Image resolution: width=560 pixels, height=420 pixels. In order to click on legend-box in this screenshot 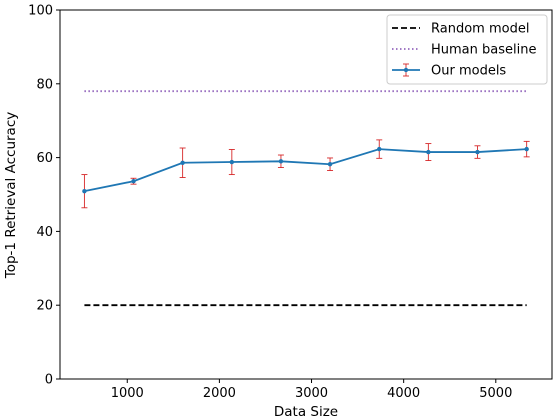, I will do `click(467, 49)`.